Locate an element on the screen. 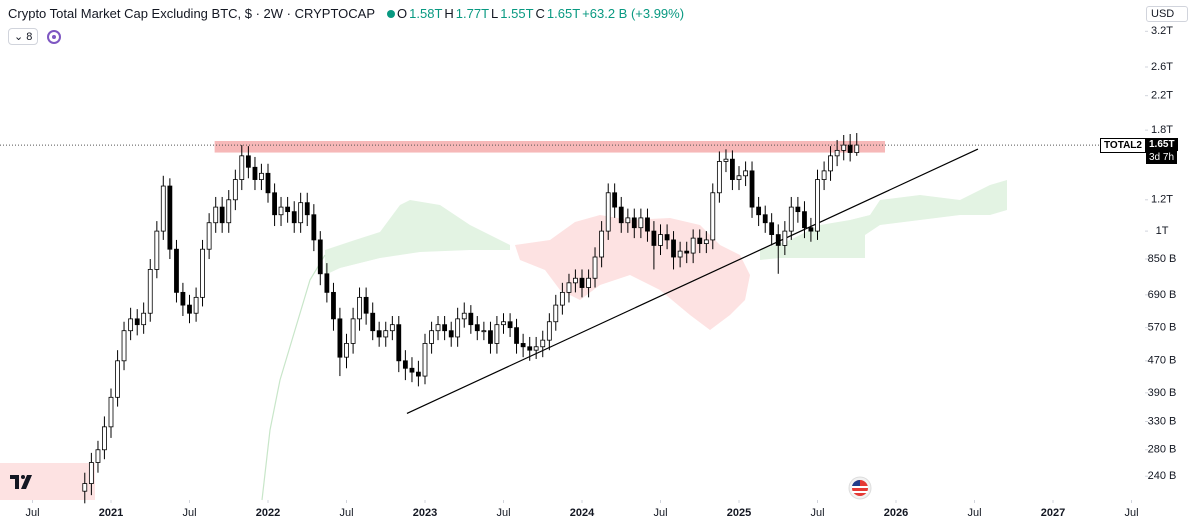 This screenshot has height=525, width=1200. y-tick-label: 690 B is located at coordinates (1162, 295).